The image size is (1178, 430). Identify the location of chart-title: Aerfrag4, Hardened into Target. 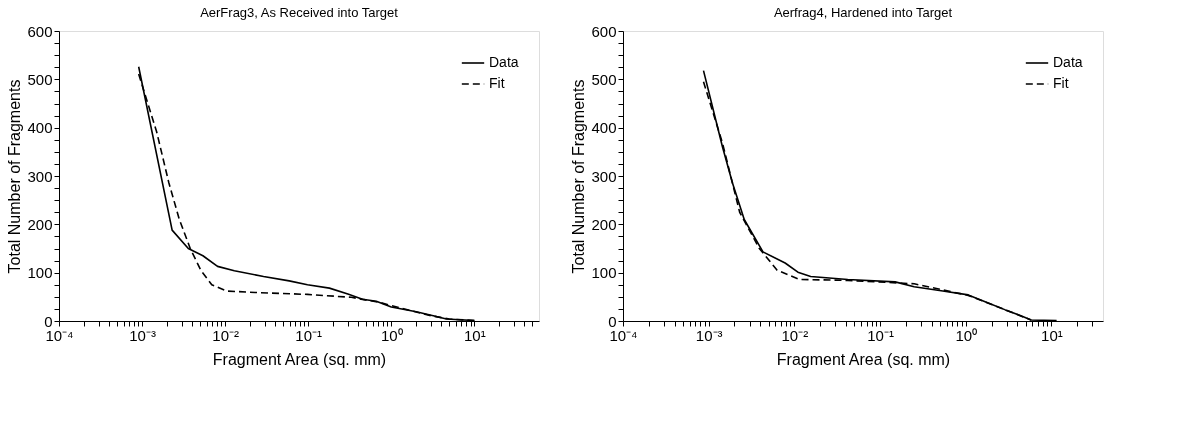
(863, 12).